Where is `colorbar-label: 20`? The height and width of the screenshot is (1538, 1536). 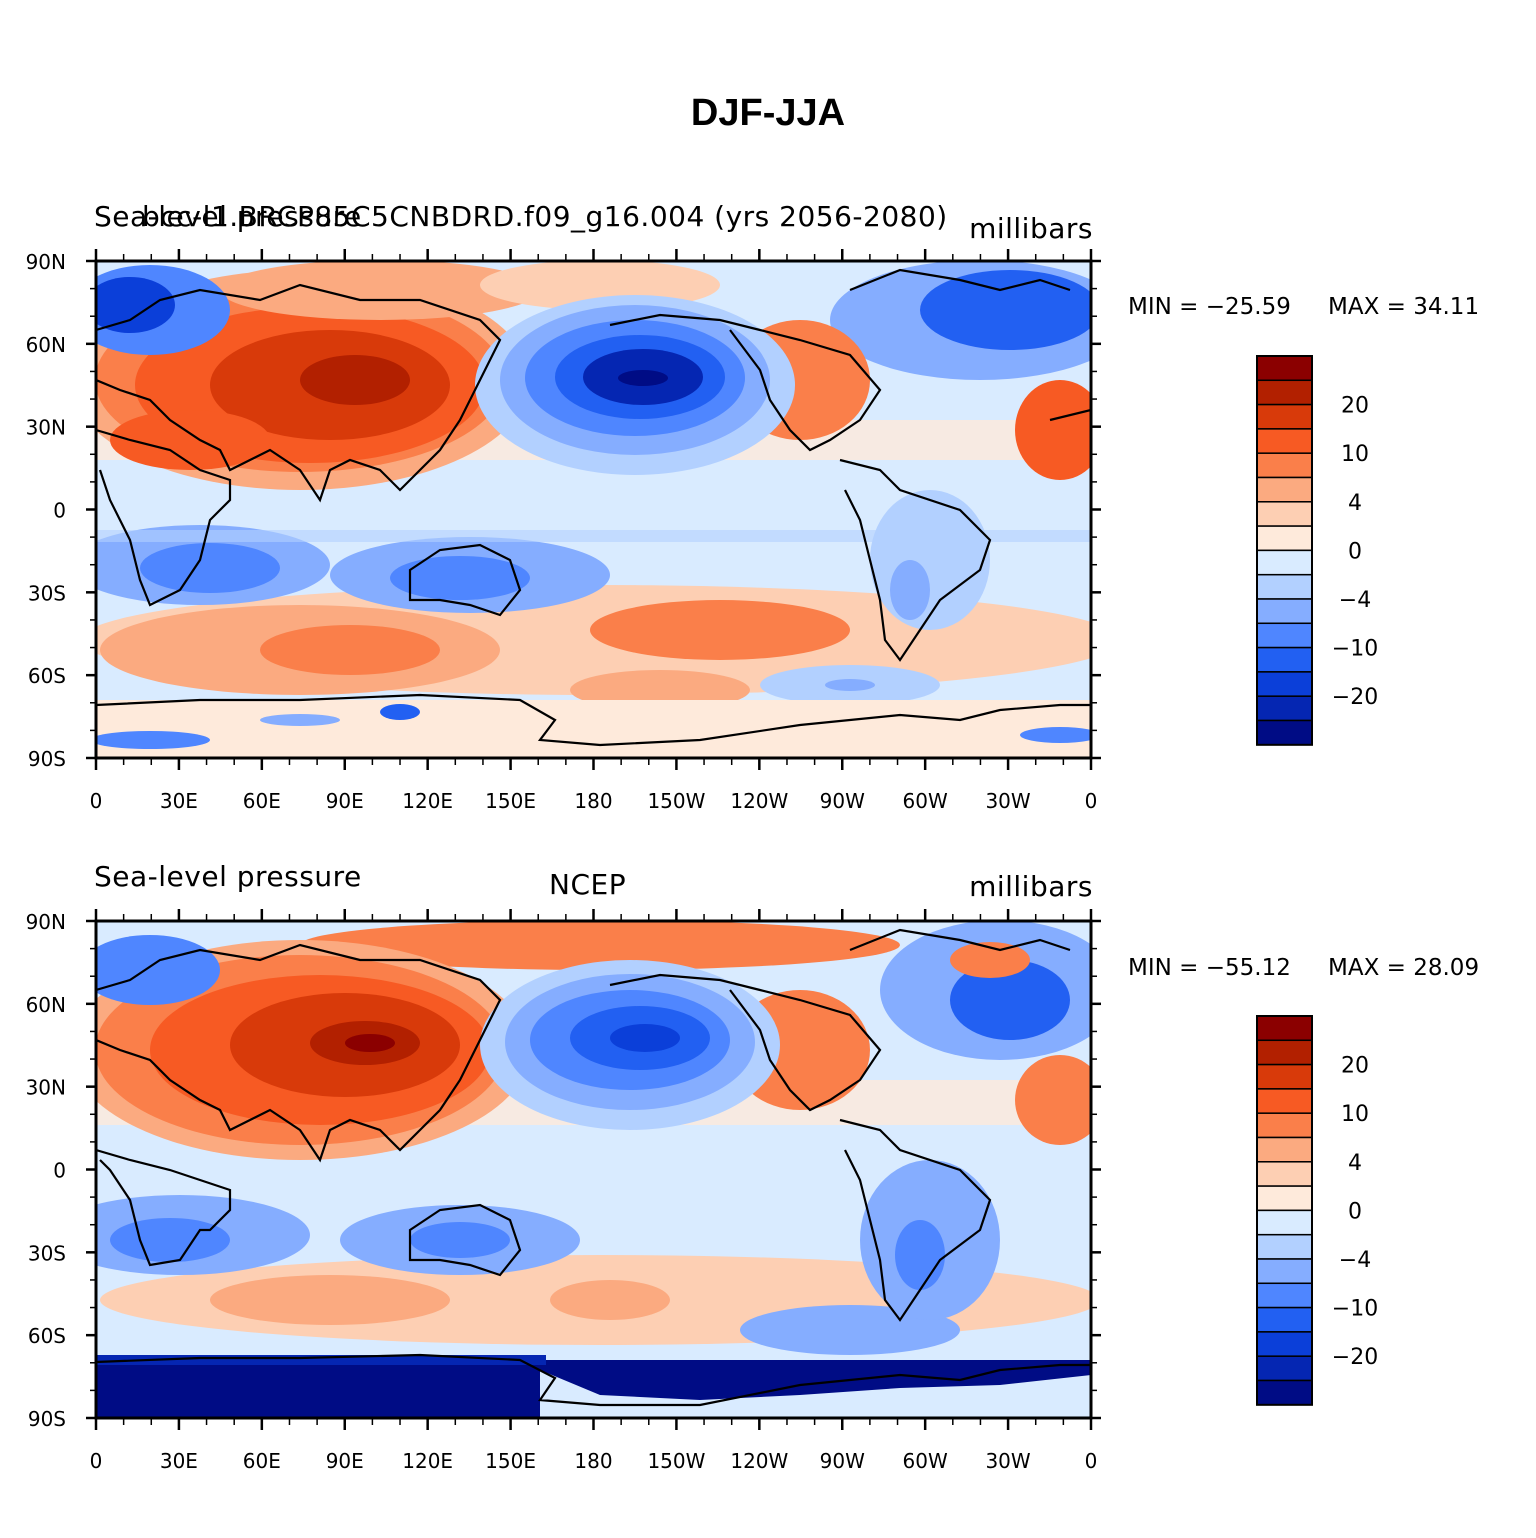 colorbar-label: 20 is located at coordinates (1355, 406).